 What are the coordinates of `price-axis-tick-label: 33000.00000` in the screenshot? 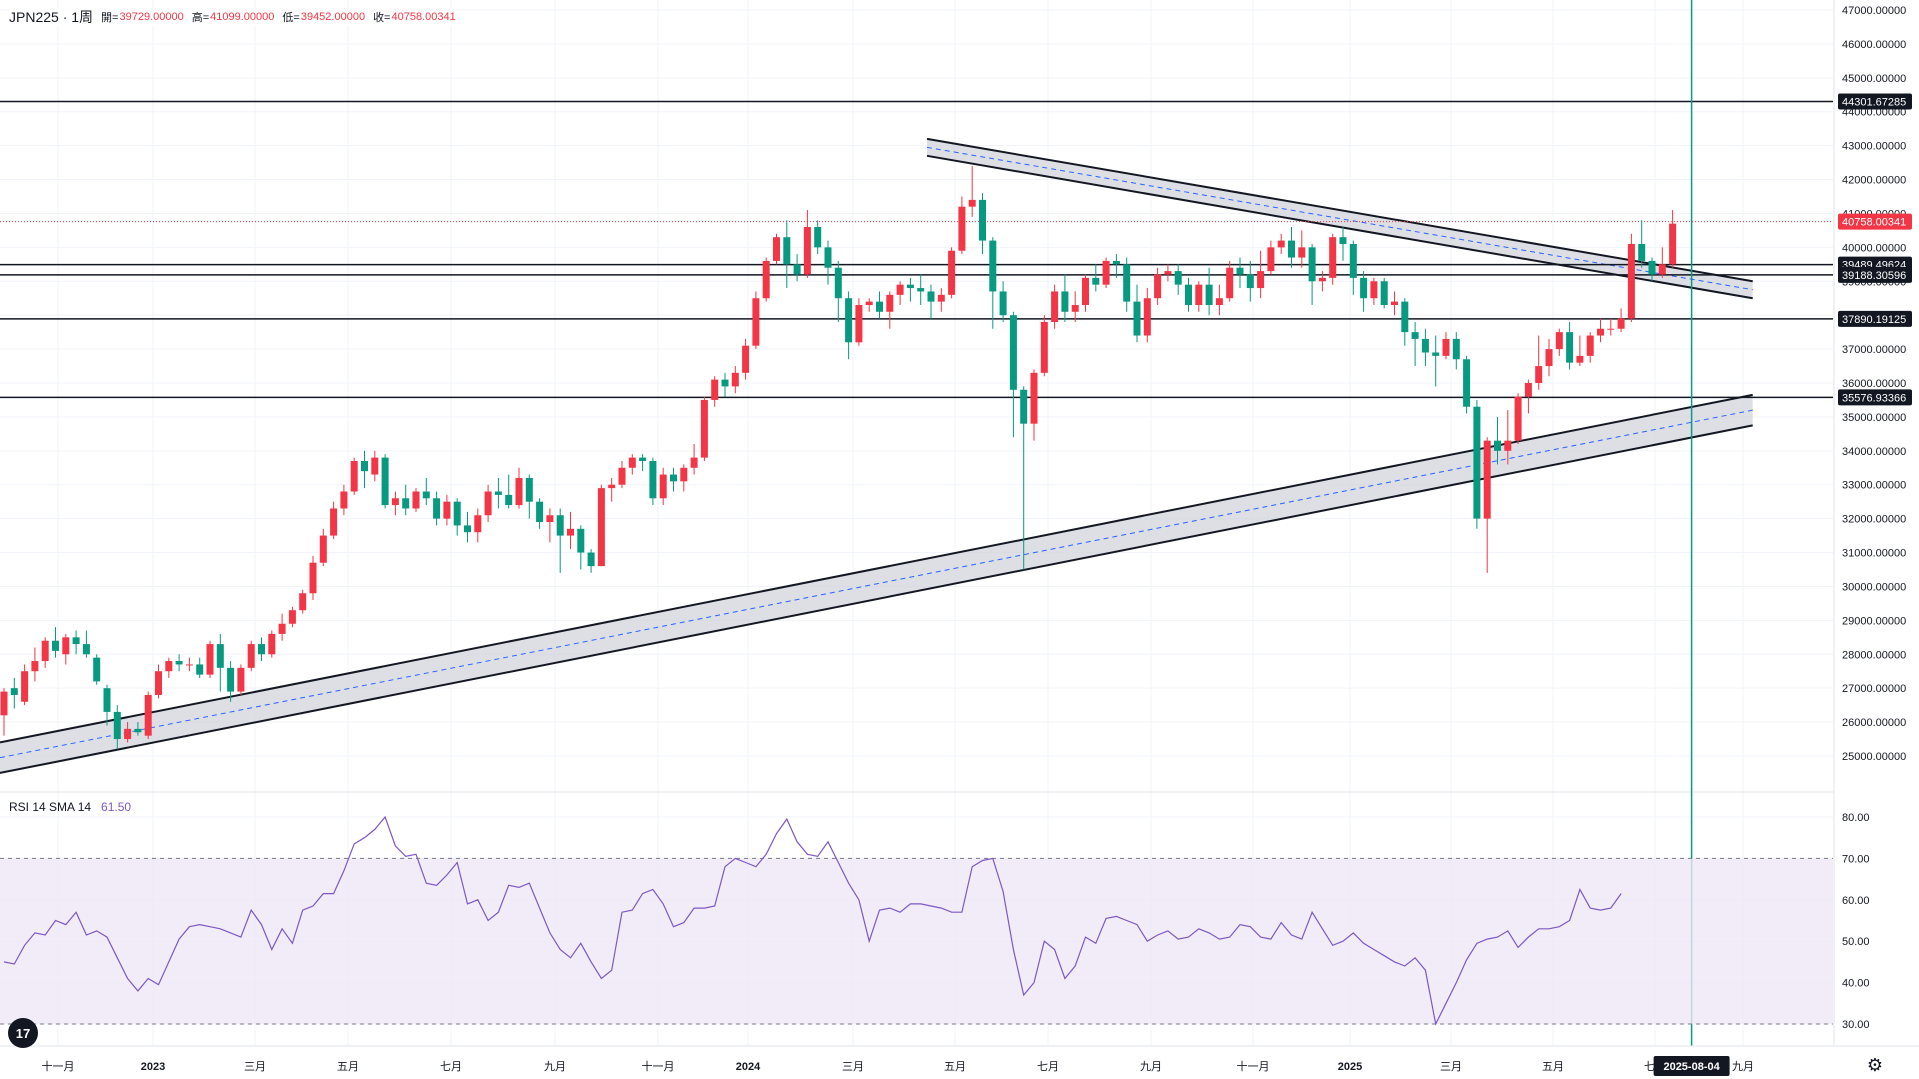 It's located at (1874, 486).